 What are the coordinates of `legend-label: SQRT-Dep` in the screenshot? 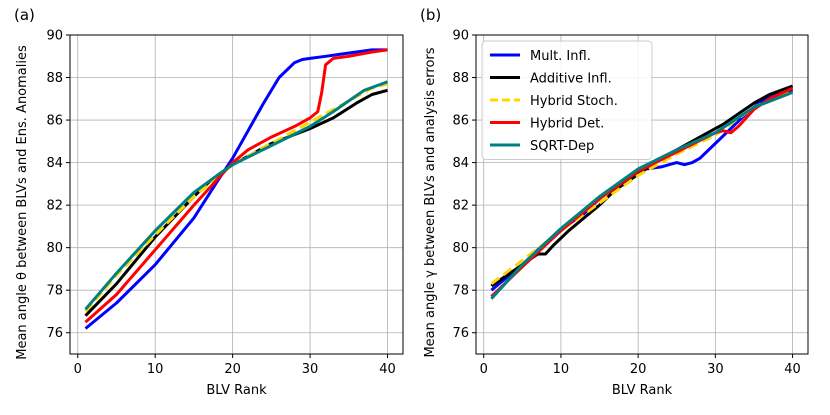 It's located at (562, 146).